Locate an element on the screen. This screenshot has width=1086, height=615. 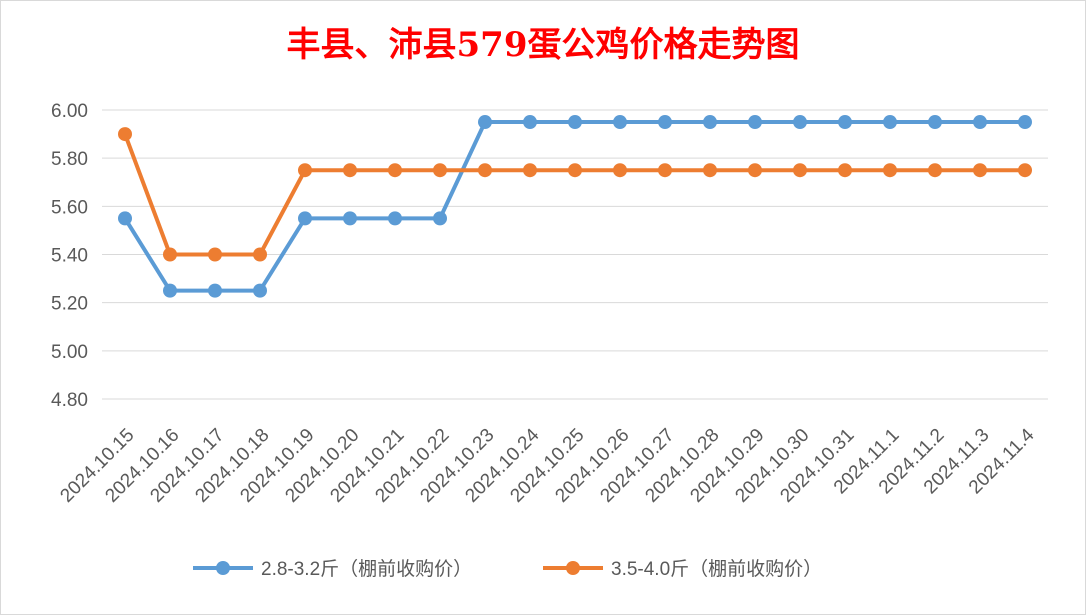
y-tick-label: 5.00 is located at coordinates (69, 352).